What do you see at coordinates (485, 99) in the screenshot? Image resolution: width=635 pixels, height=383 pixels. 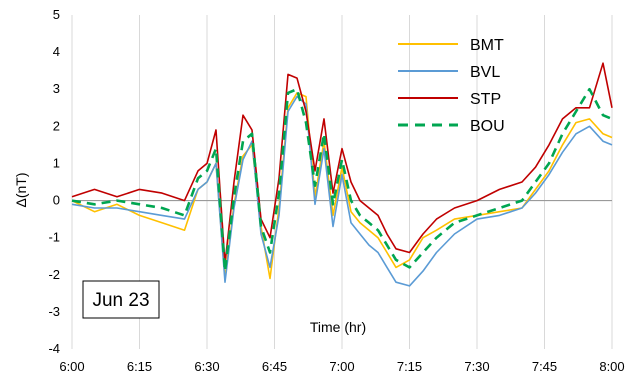 I see `legend-label-stp: STP` at bounding box center [485, 99].